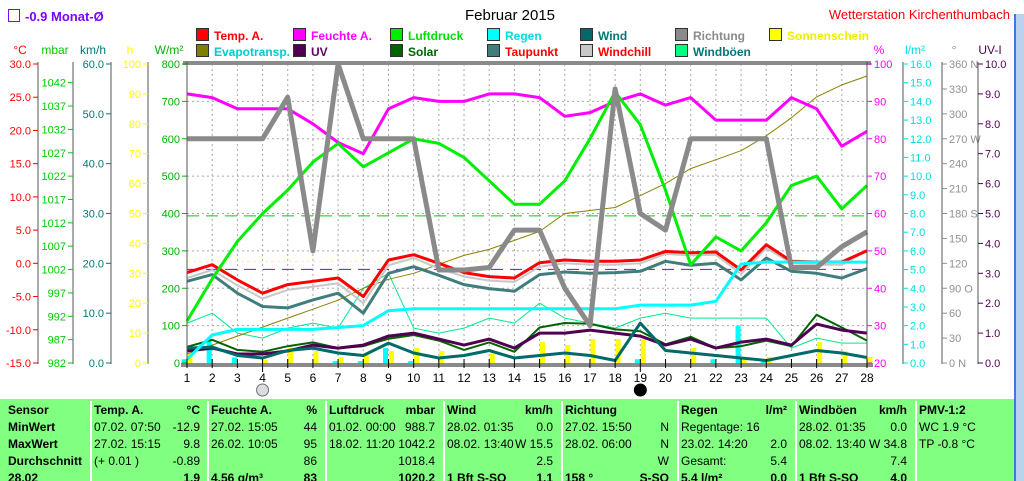 This screenshot has width=1024, height=481. What do you see at coordinates (310, 427) in the screenshot?
I see `cell-value: 44` at bounding box center [310, 427].